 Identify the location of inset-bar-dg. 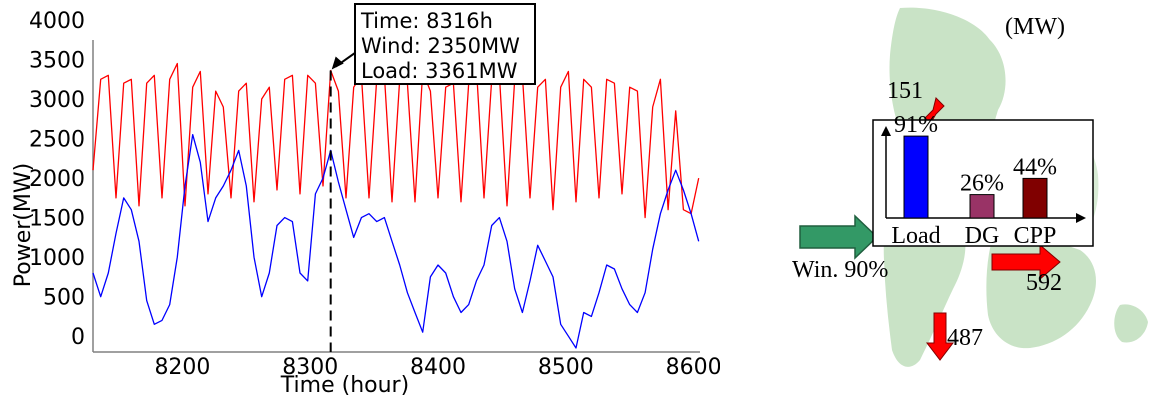
(982, 206).